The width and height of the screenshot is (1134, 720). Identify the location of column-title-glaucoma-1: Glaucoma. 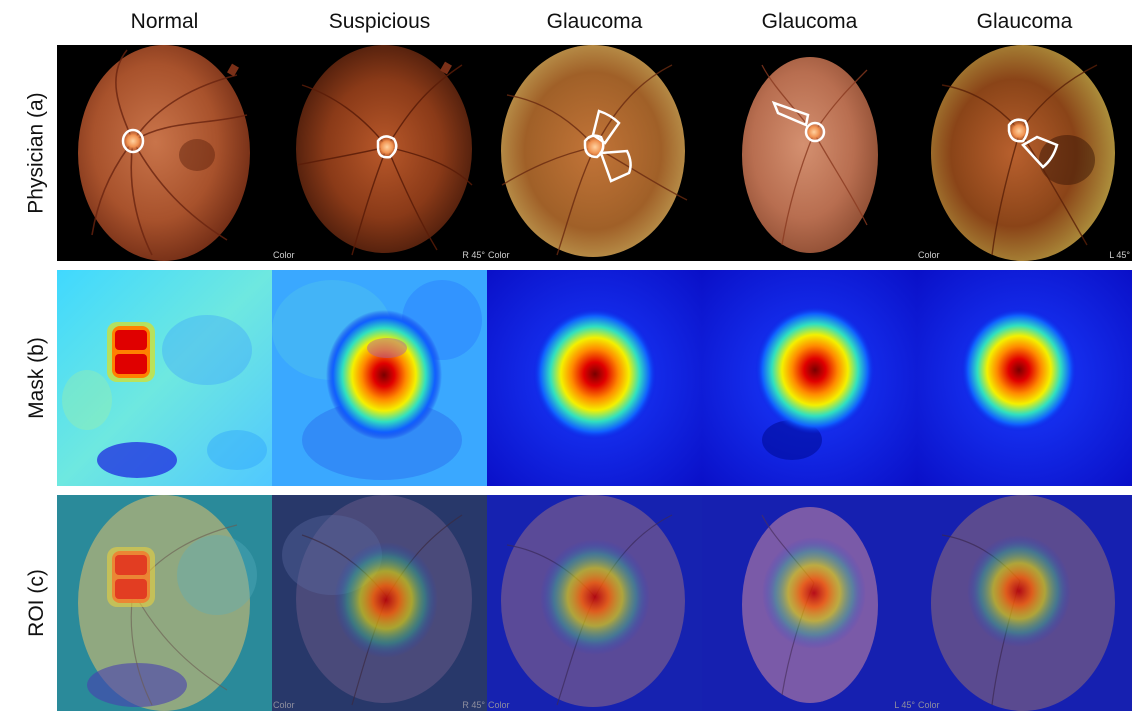
(594, 21).